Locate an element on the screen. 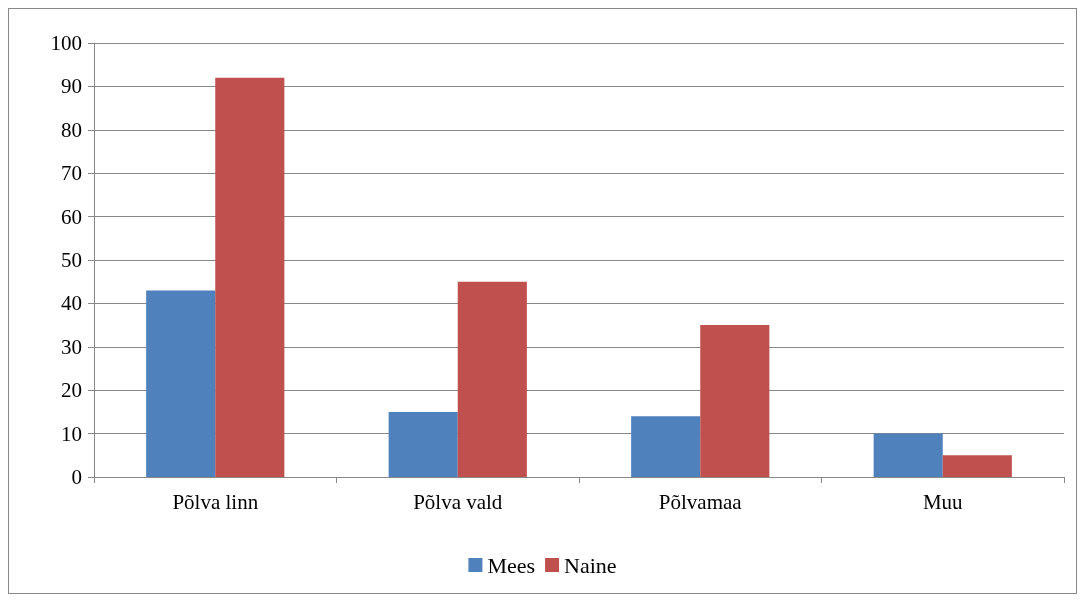  x-tick-label: Põlvamaa is located at coordinates (700, 501).